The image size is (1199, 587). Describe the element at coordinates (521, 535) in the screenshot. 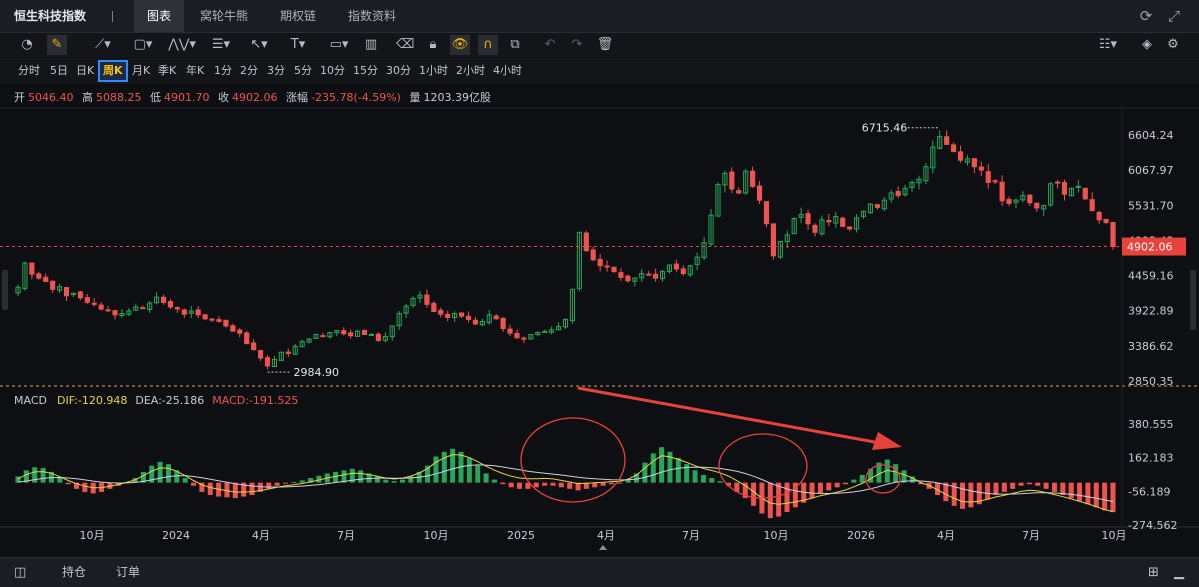

I see `time-tick-label: 2025` at that location.